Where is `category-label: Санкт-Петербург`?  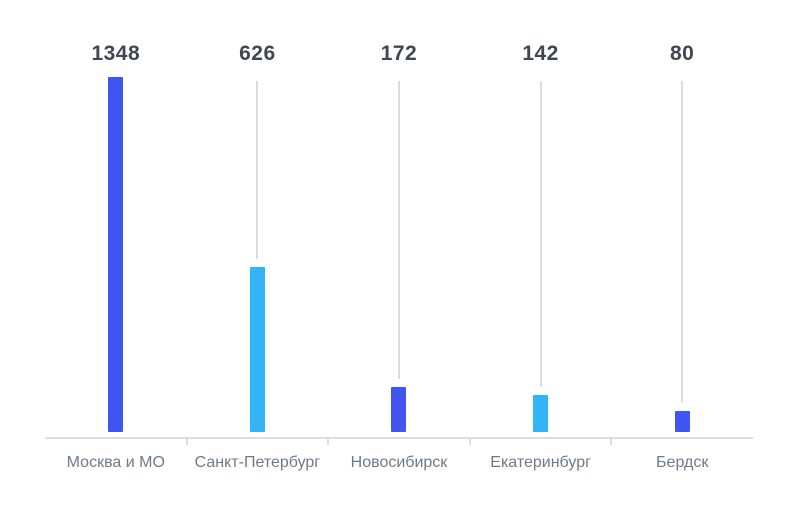
category-label: Санкт-Петербург is located at coordinates (257, 462).